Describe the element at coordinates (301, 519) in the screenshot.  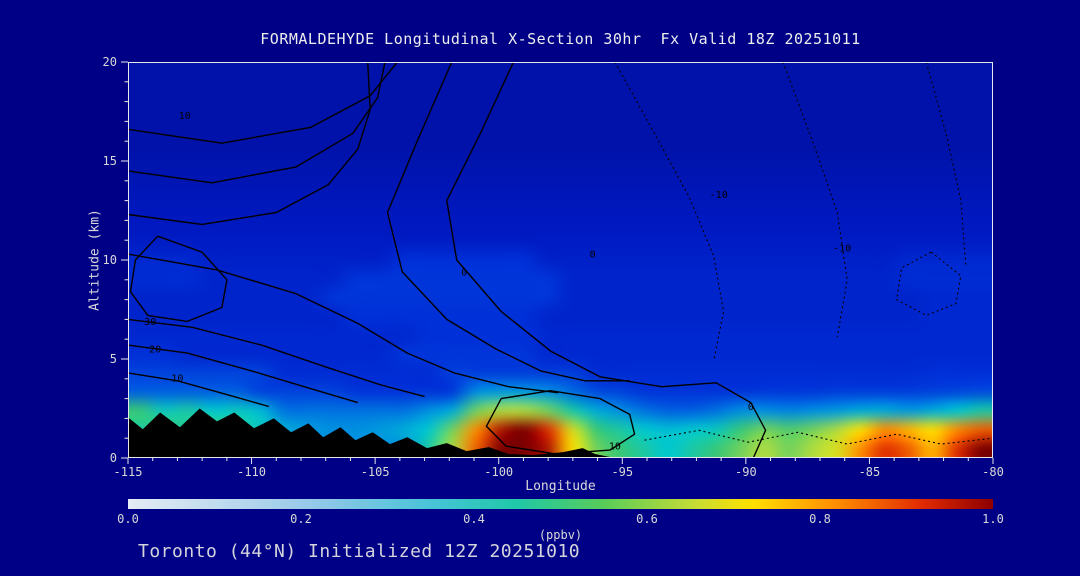
I see `colorbar-tick-label: 0.2` at that location.